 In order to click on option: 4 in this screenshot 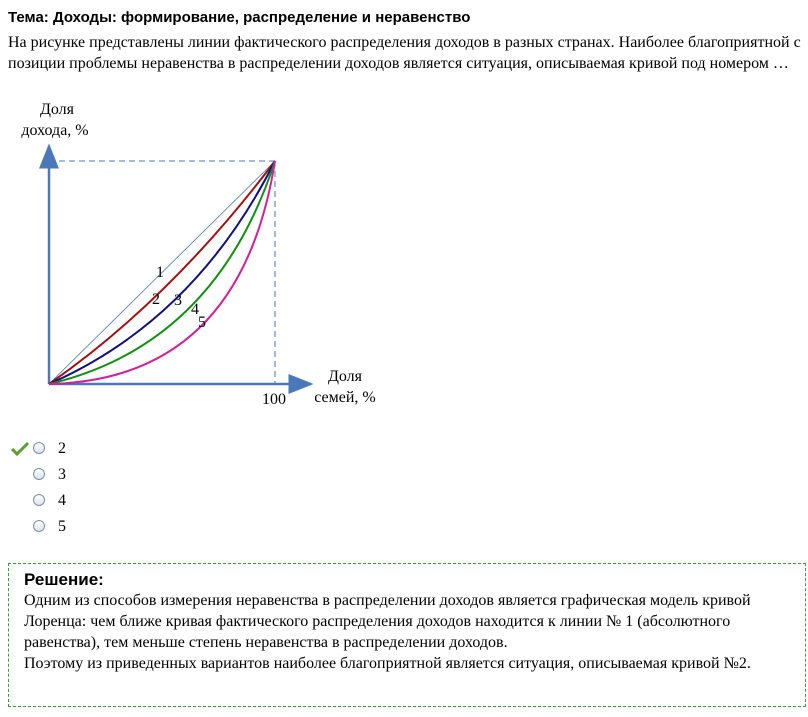, I will do `click(49, 501)`.